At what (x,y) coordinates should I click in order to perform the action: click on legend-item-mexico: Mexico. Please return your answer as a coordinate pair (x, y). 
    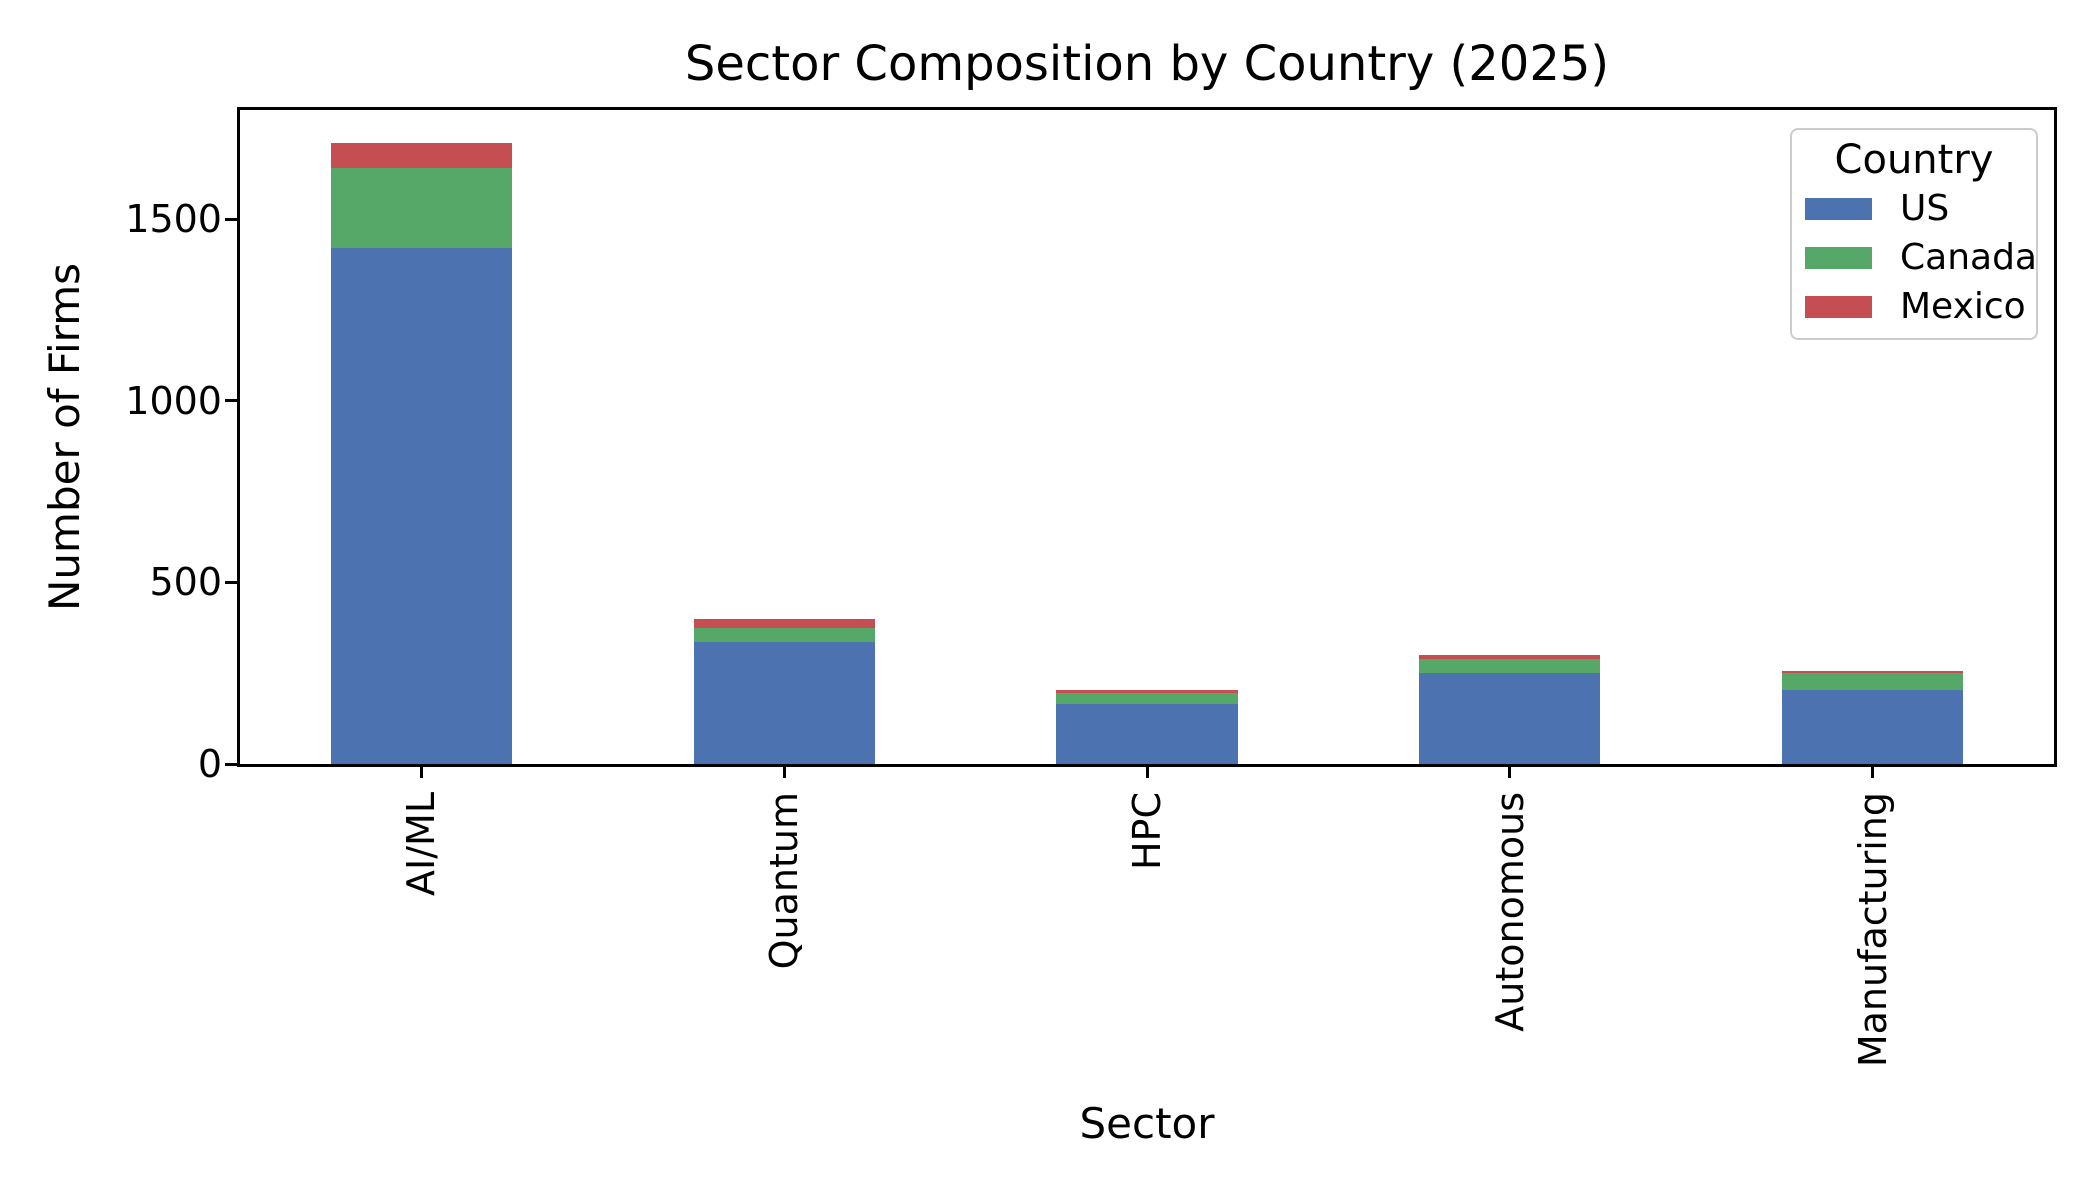
    Looking at the image, I should click on (1914, 307).